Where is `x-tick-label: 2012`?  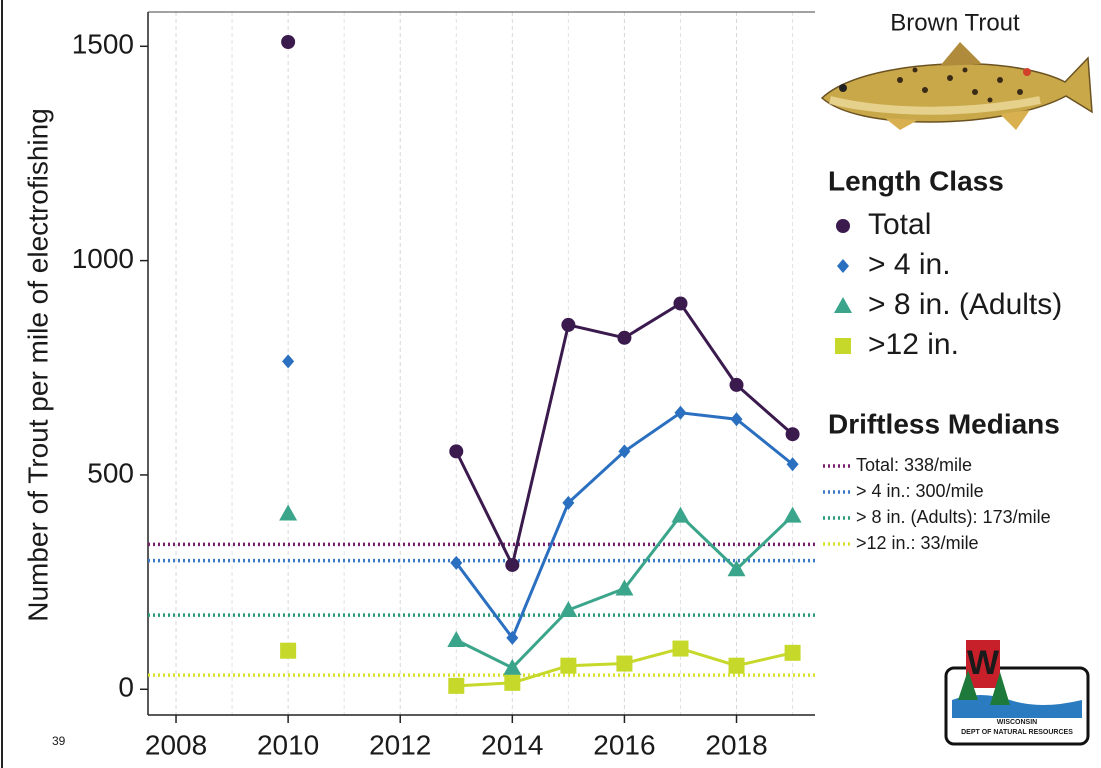
x-tick-label: 2012 is located at coordinates (400, 744).